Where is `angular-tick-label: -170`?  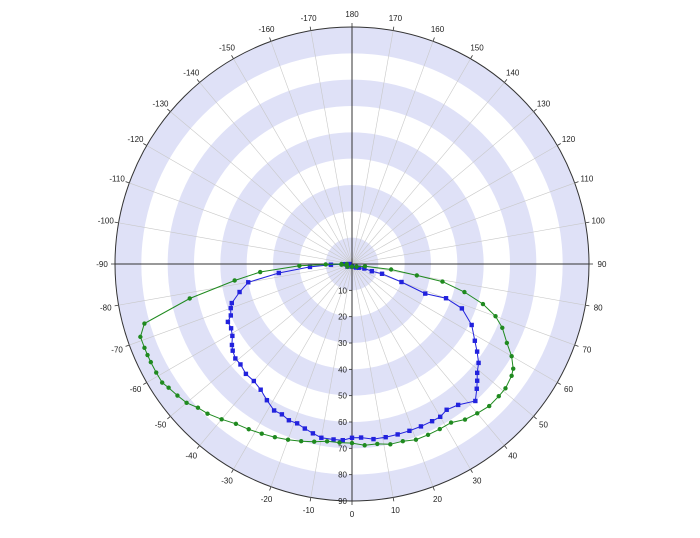 angular-tick-label: -170 is located at coordinates (309, 18).